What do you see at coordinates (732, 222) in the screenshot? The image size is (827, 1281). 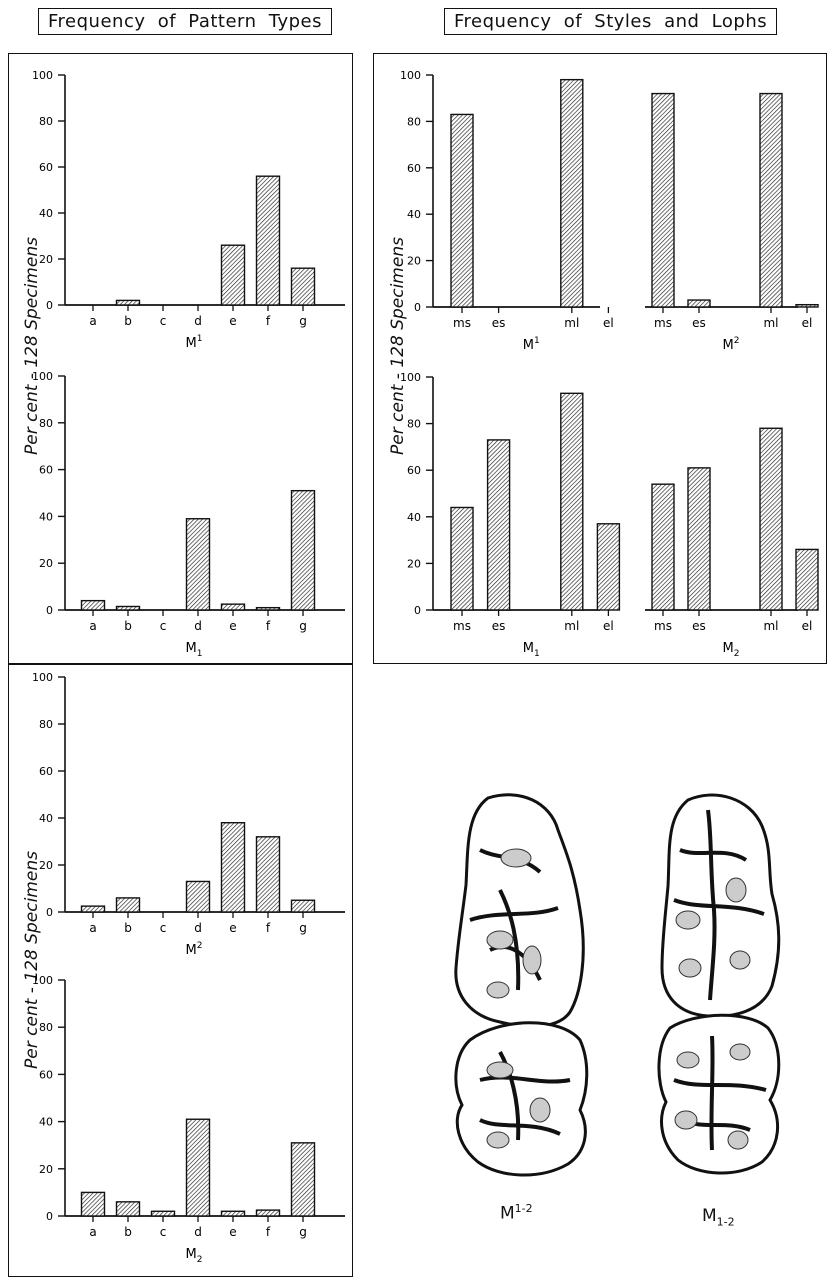 I see `chart-6: ms es ml el M2` at bounding box center [732, 222].